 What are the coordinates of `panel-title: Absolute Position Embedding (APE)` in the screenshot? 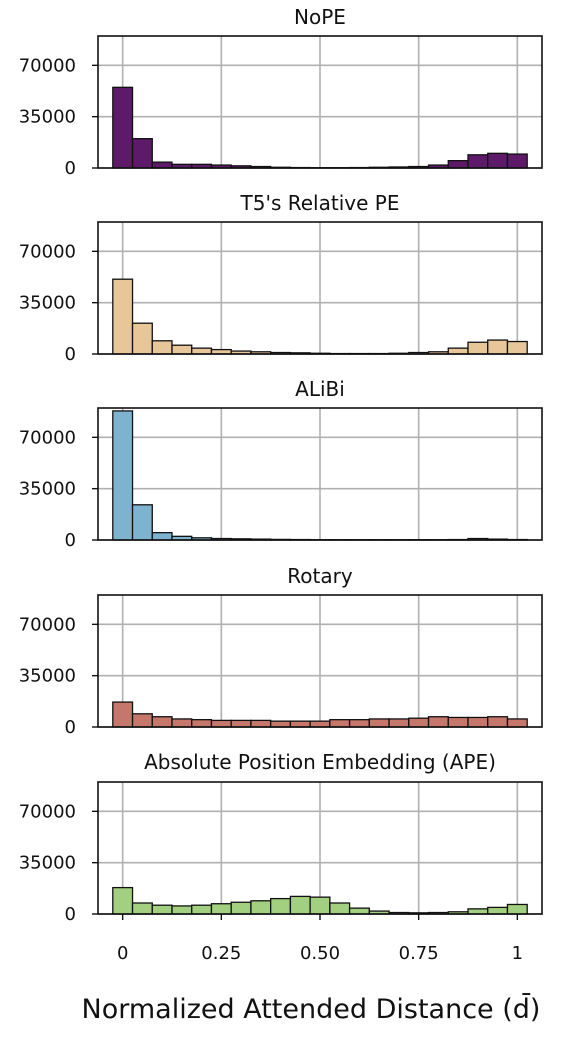 It's located at (320, 762).